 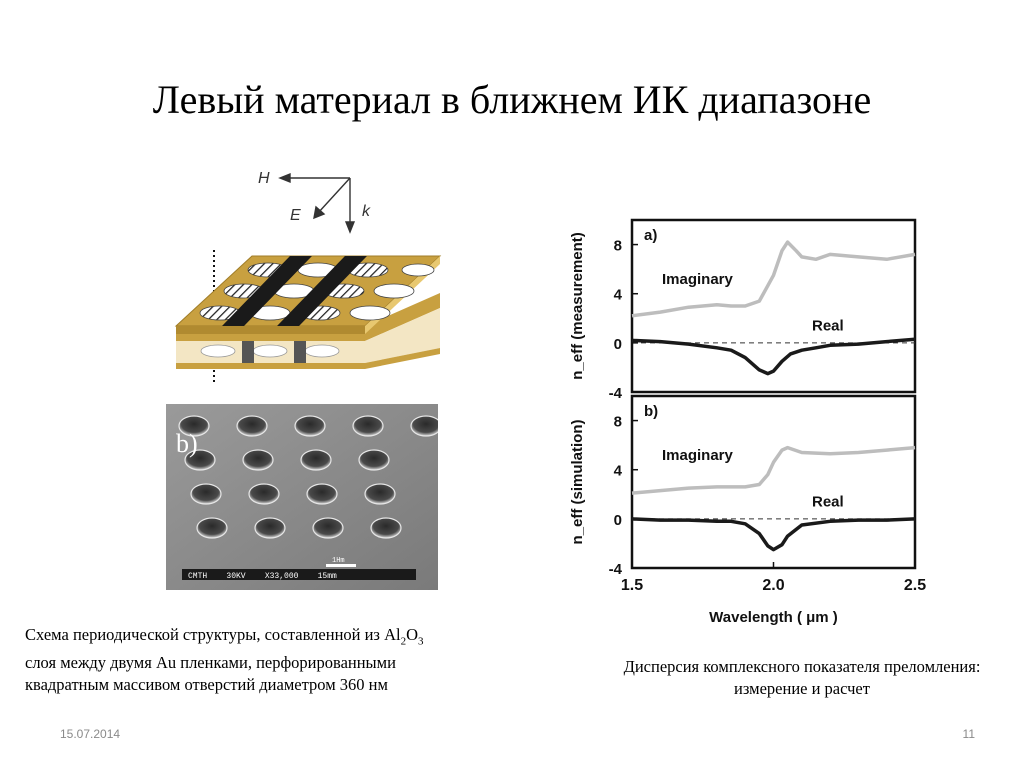 What do you see at coordinates (90, 734) in the screenshot?
I see `slide-date: 15.07.2014` at bounding box center [90, 734].